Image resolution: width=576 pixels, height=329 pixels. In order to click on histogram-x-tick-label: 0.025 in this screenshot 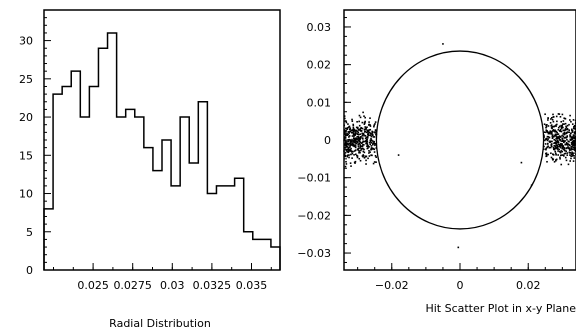, I will do `click(93, 285)`.